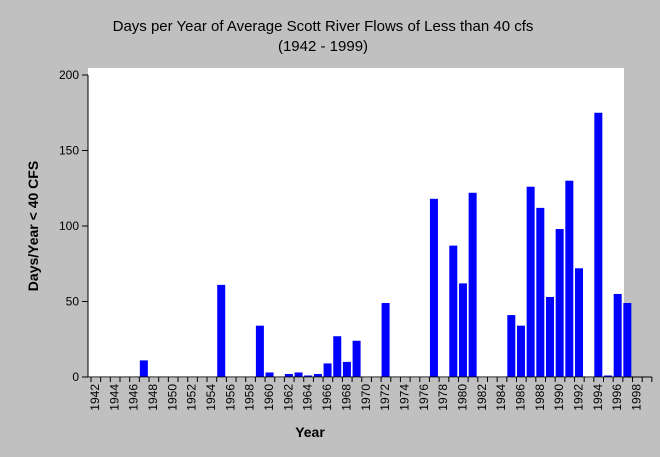  What do you see at coordinates (69, 151) in the screenshot?
I see `y-tick-label-150: 150` at bounding box center [69, 151].